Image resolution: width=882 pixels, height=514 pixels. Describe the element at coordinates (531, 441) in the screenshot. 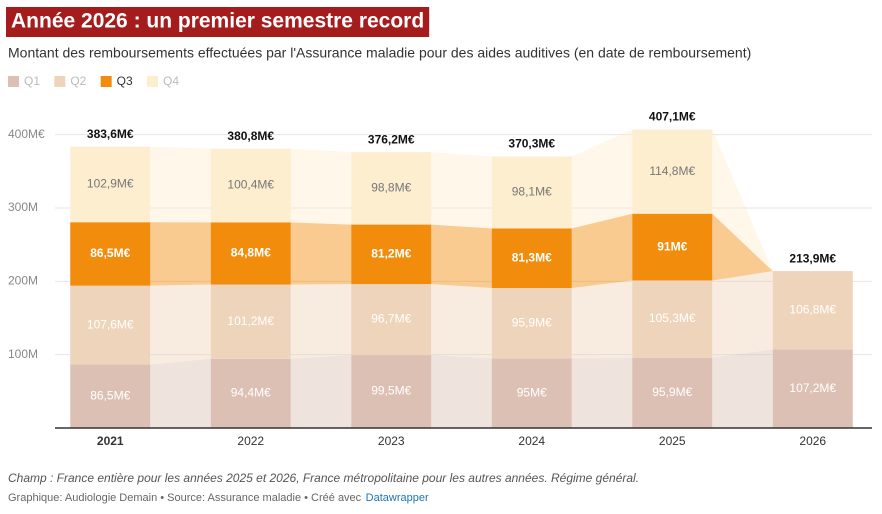

I see `x-tick-label: 2024` at that location.